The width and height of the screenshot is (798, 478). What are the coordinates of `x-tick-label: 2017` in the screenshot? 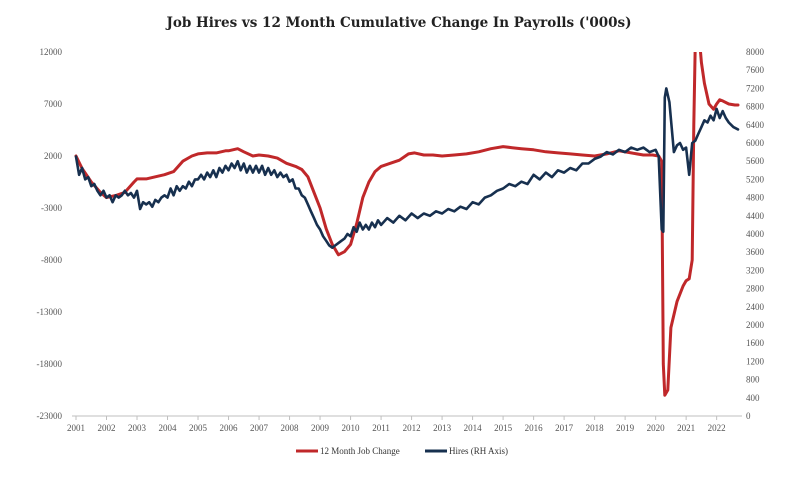 It's located at (564, 428).